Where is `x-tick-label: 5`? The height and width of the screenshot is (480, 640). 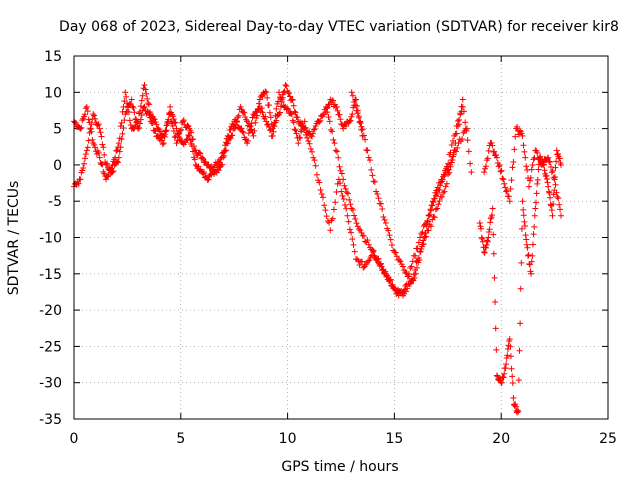 x-tick-label: 5 is located at coordinates (180, 439).